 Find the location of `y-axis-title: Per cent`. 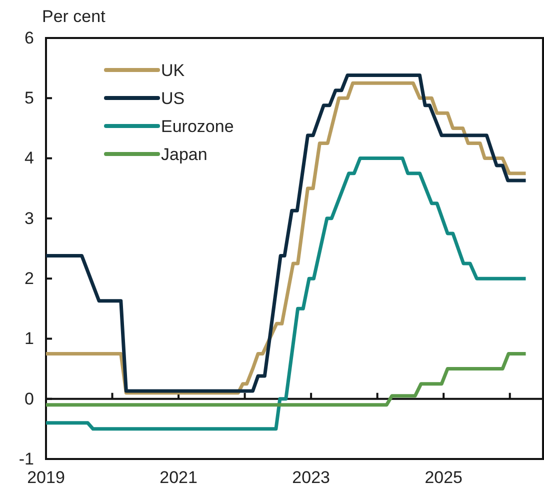

y-axis-title: Per cent is located at coordinates (74, 16).